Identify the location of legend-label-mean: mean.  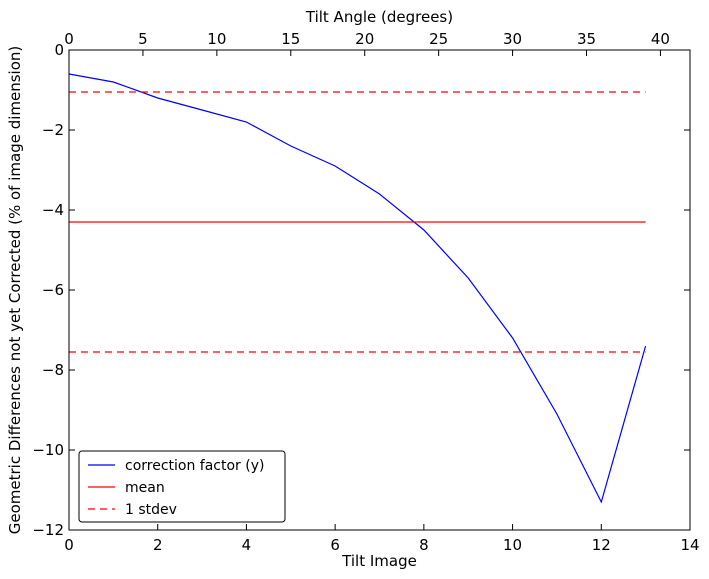
(145, 488).